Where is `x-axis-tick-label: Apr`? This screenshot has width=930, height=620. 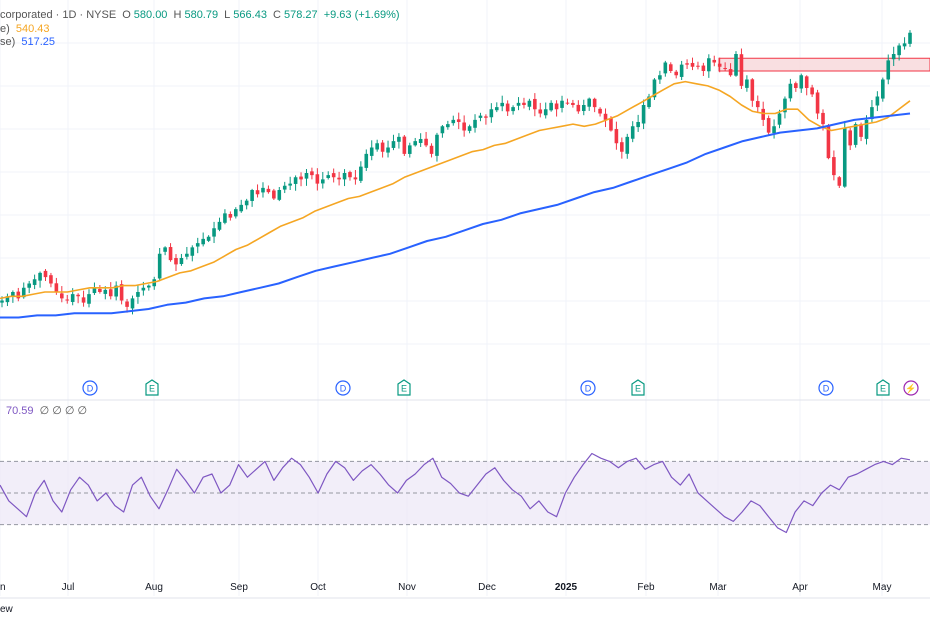 x-axis-tick-label: Apr is located at coordinates (800, 587).